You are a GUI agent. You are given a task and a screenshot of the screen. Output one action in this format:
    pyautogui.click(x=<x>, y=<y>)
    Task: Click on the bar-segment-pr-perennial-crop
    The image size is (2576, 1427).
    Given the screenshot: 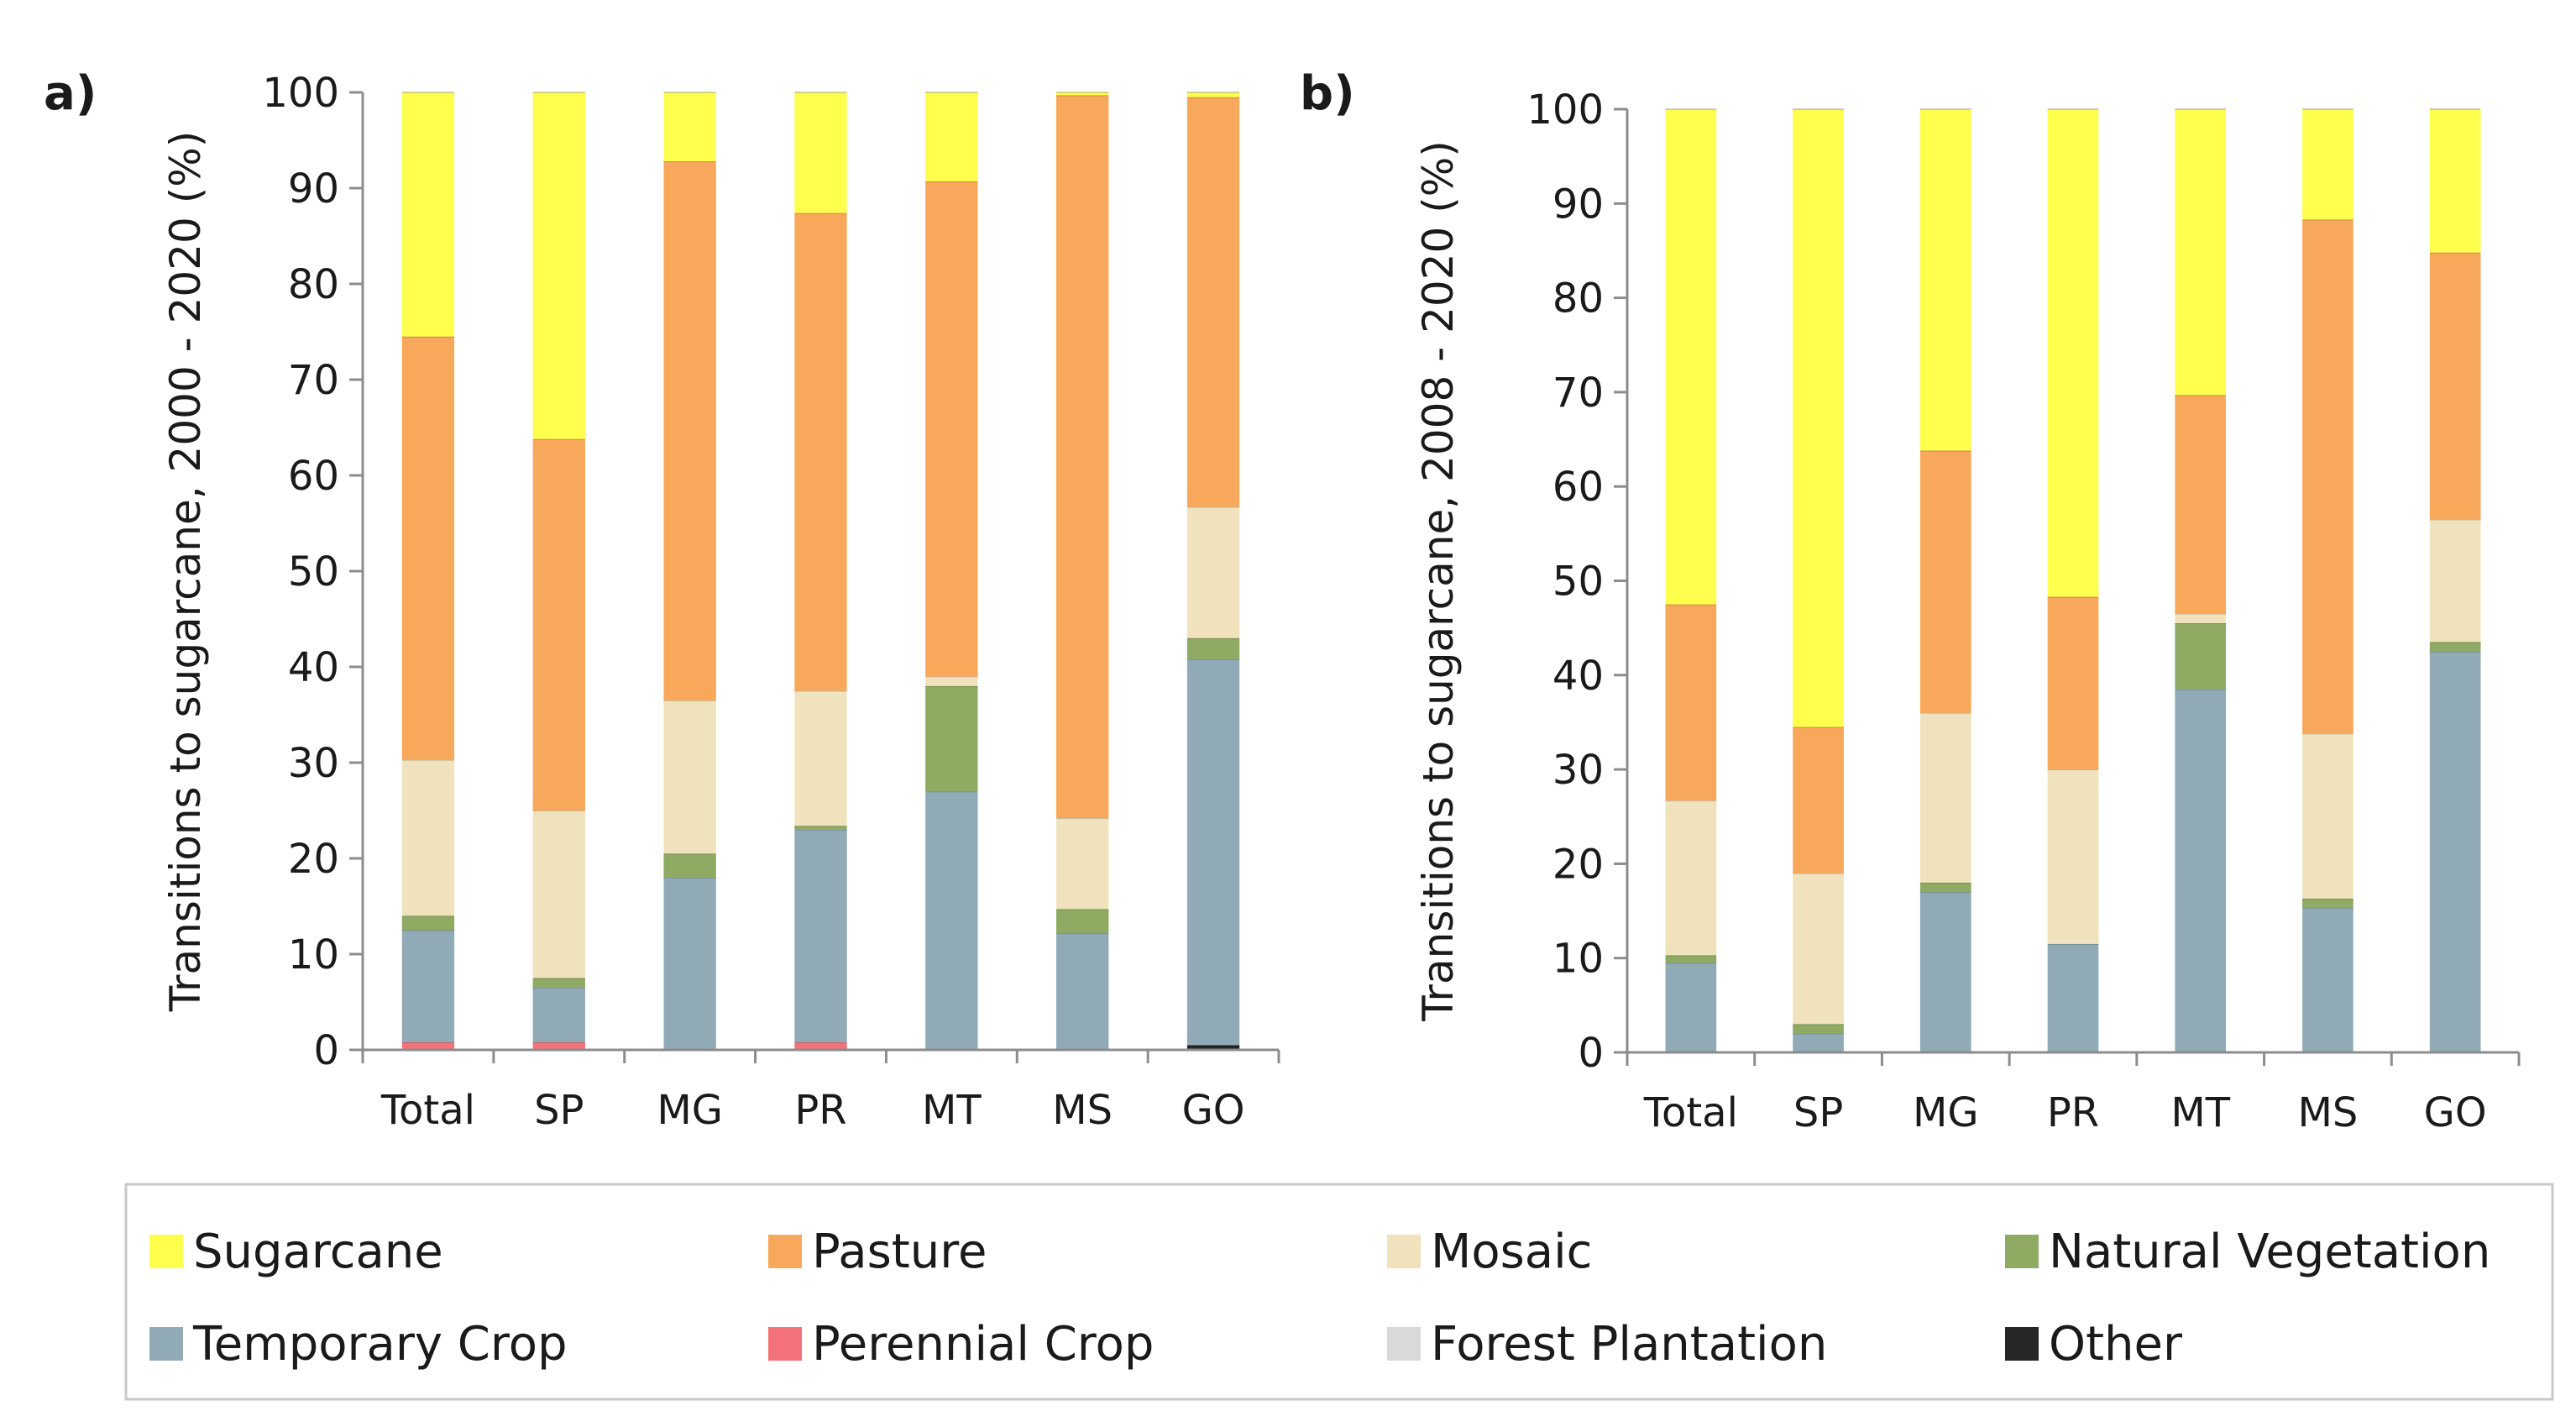 What is the action you would take?
    pyautogui.click(x=821, y=1045)
    